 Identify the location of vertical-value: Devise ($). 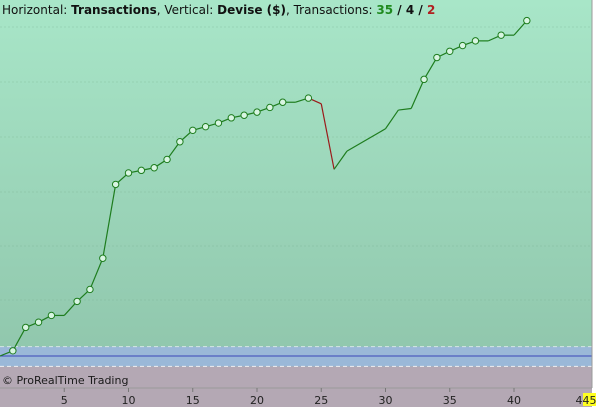
(251, 10).